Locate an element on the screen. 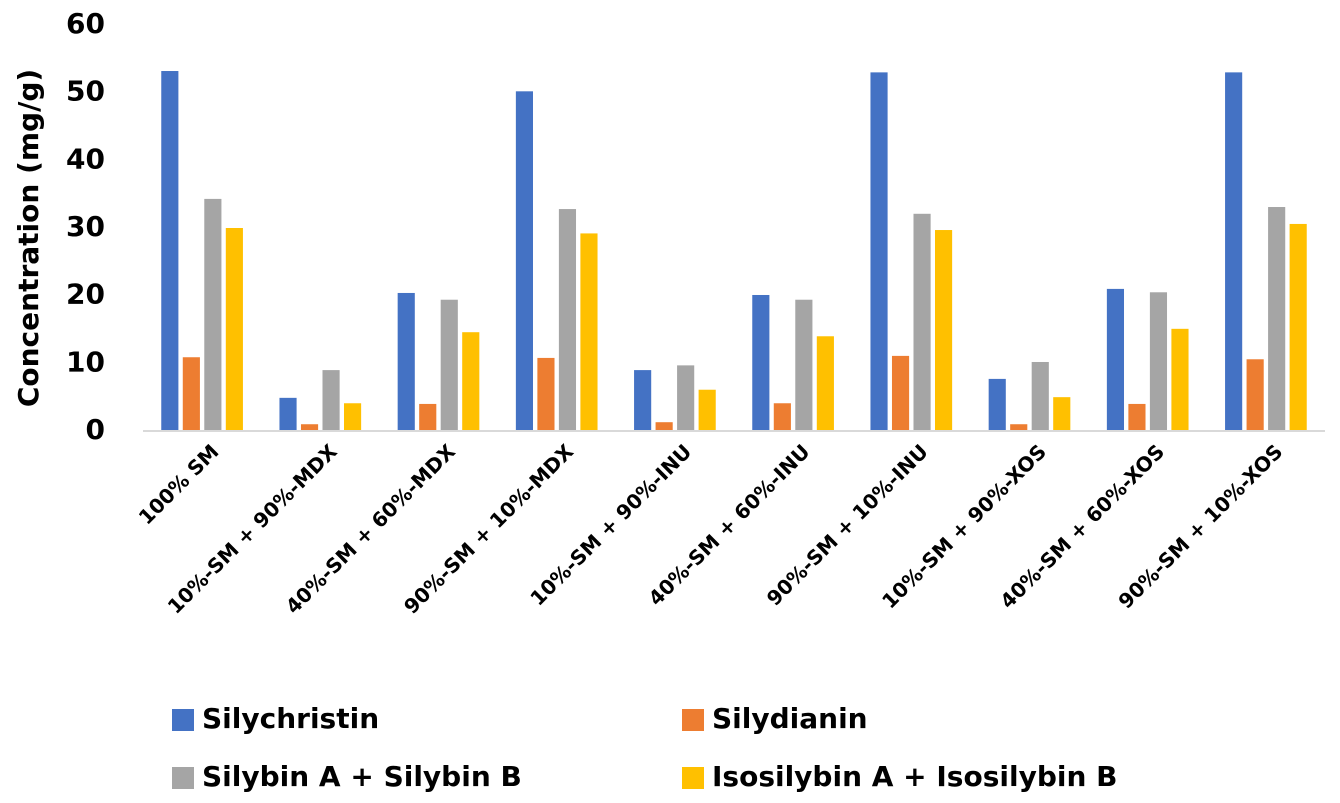 Image resolution: width=1340 pixels, height=803 pixels. y-tick-label: 40 is located at coordinates (85, 158).